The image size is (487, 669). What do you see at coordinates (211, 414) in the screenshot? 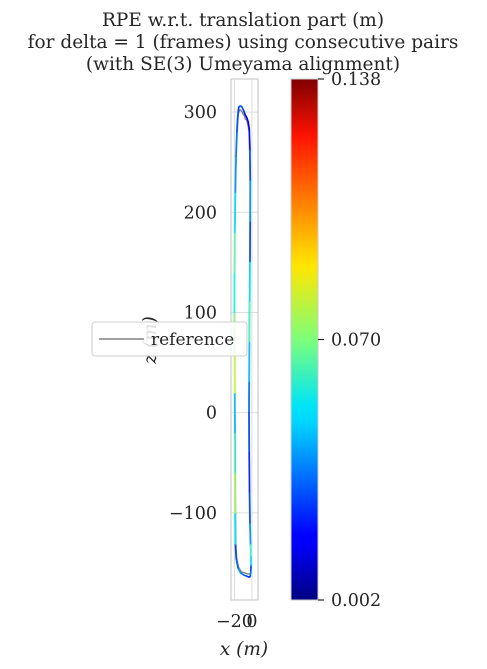
I see `y-tick-label: 0` at bounding box center [211, 414].